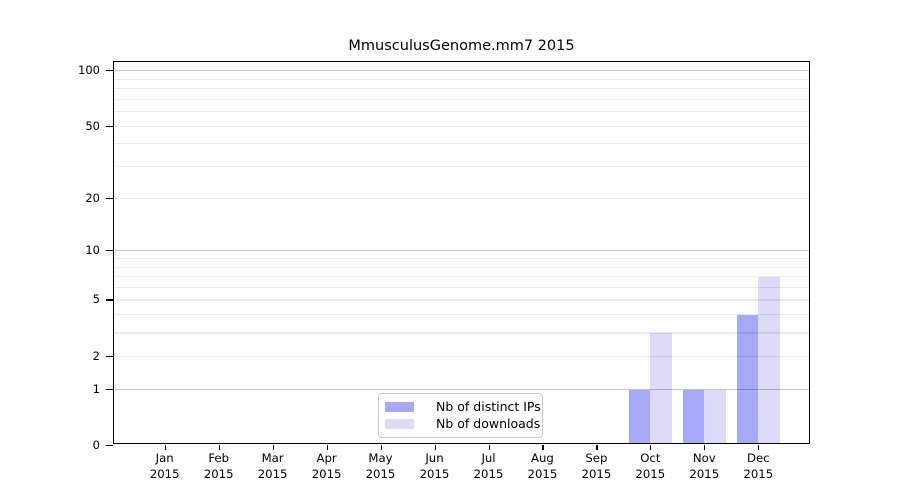  Describe the element at coordinates (596, 466) in the screenshot. I see `x-tick-label-sep: Sep 2015` at that location.